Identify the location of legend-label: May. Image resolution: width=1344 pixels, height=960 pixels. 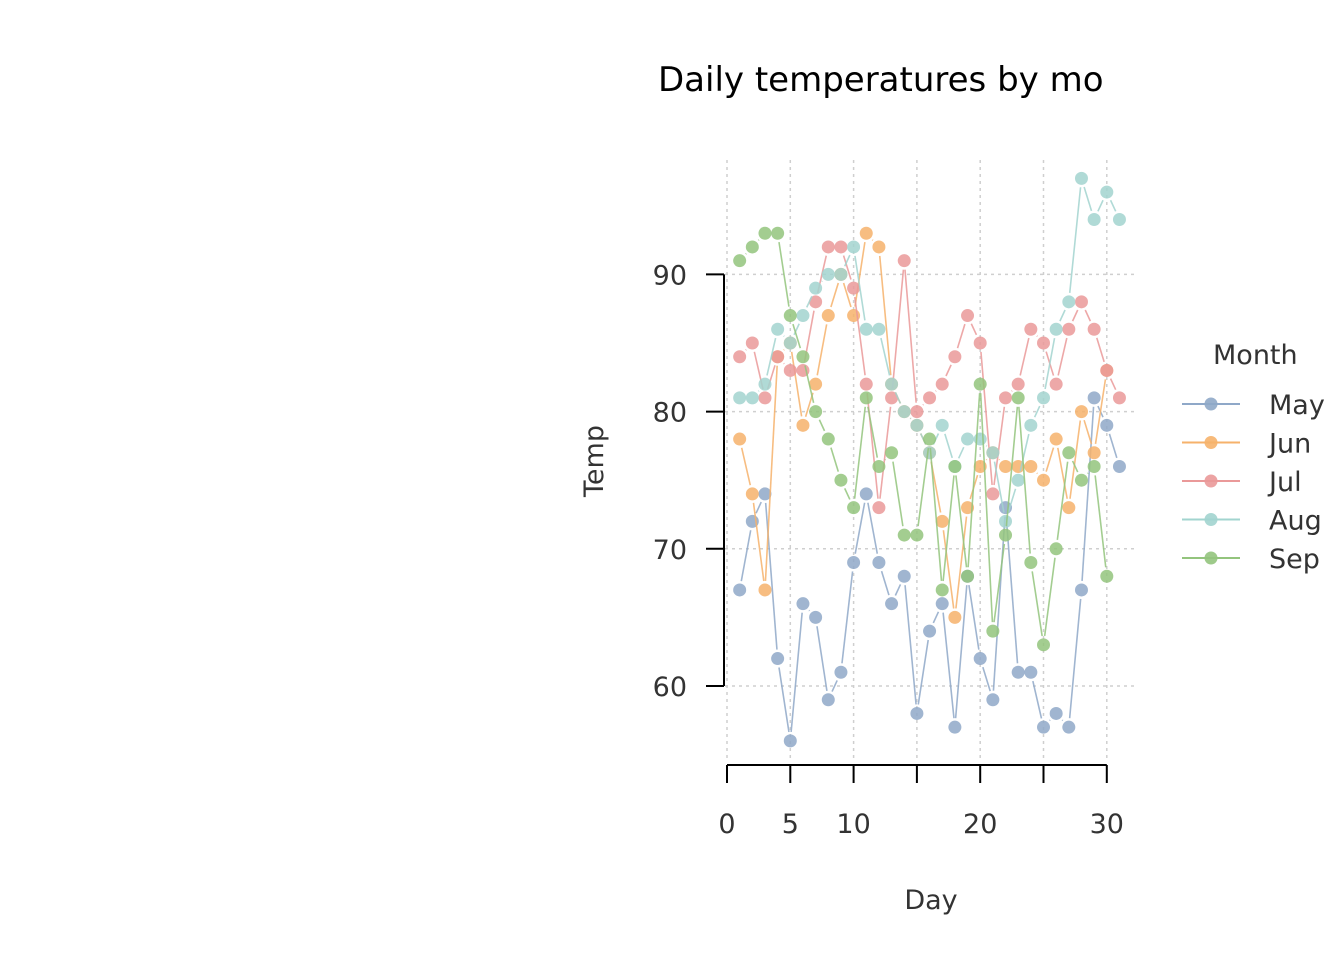
(1297, 405).